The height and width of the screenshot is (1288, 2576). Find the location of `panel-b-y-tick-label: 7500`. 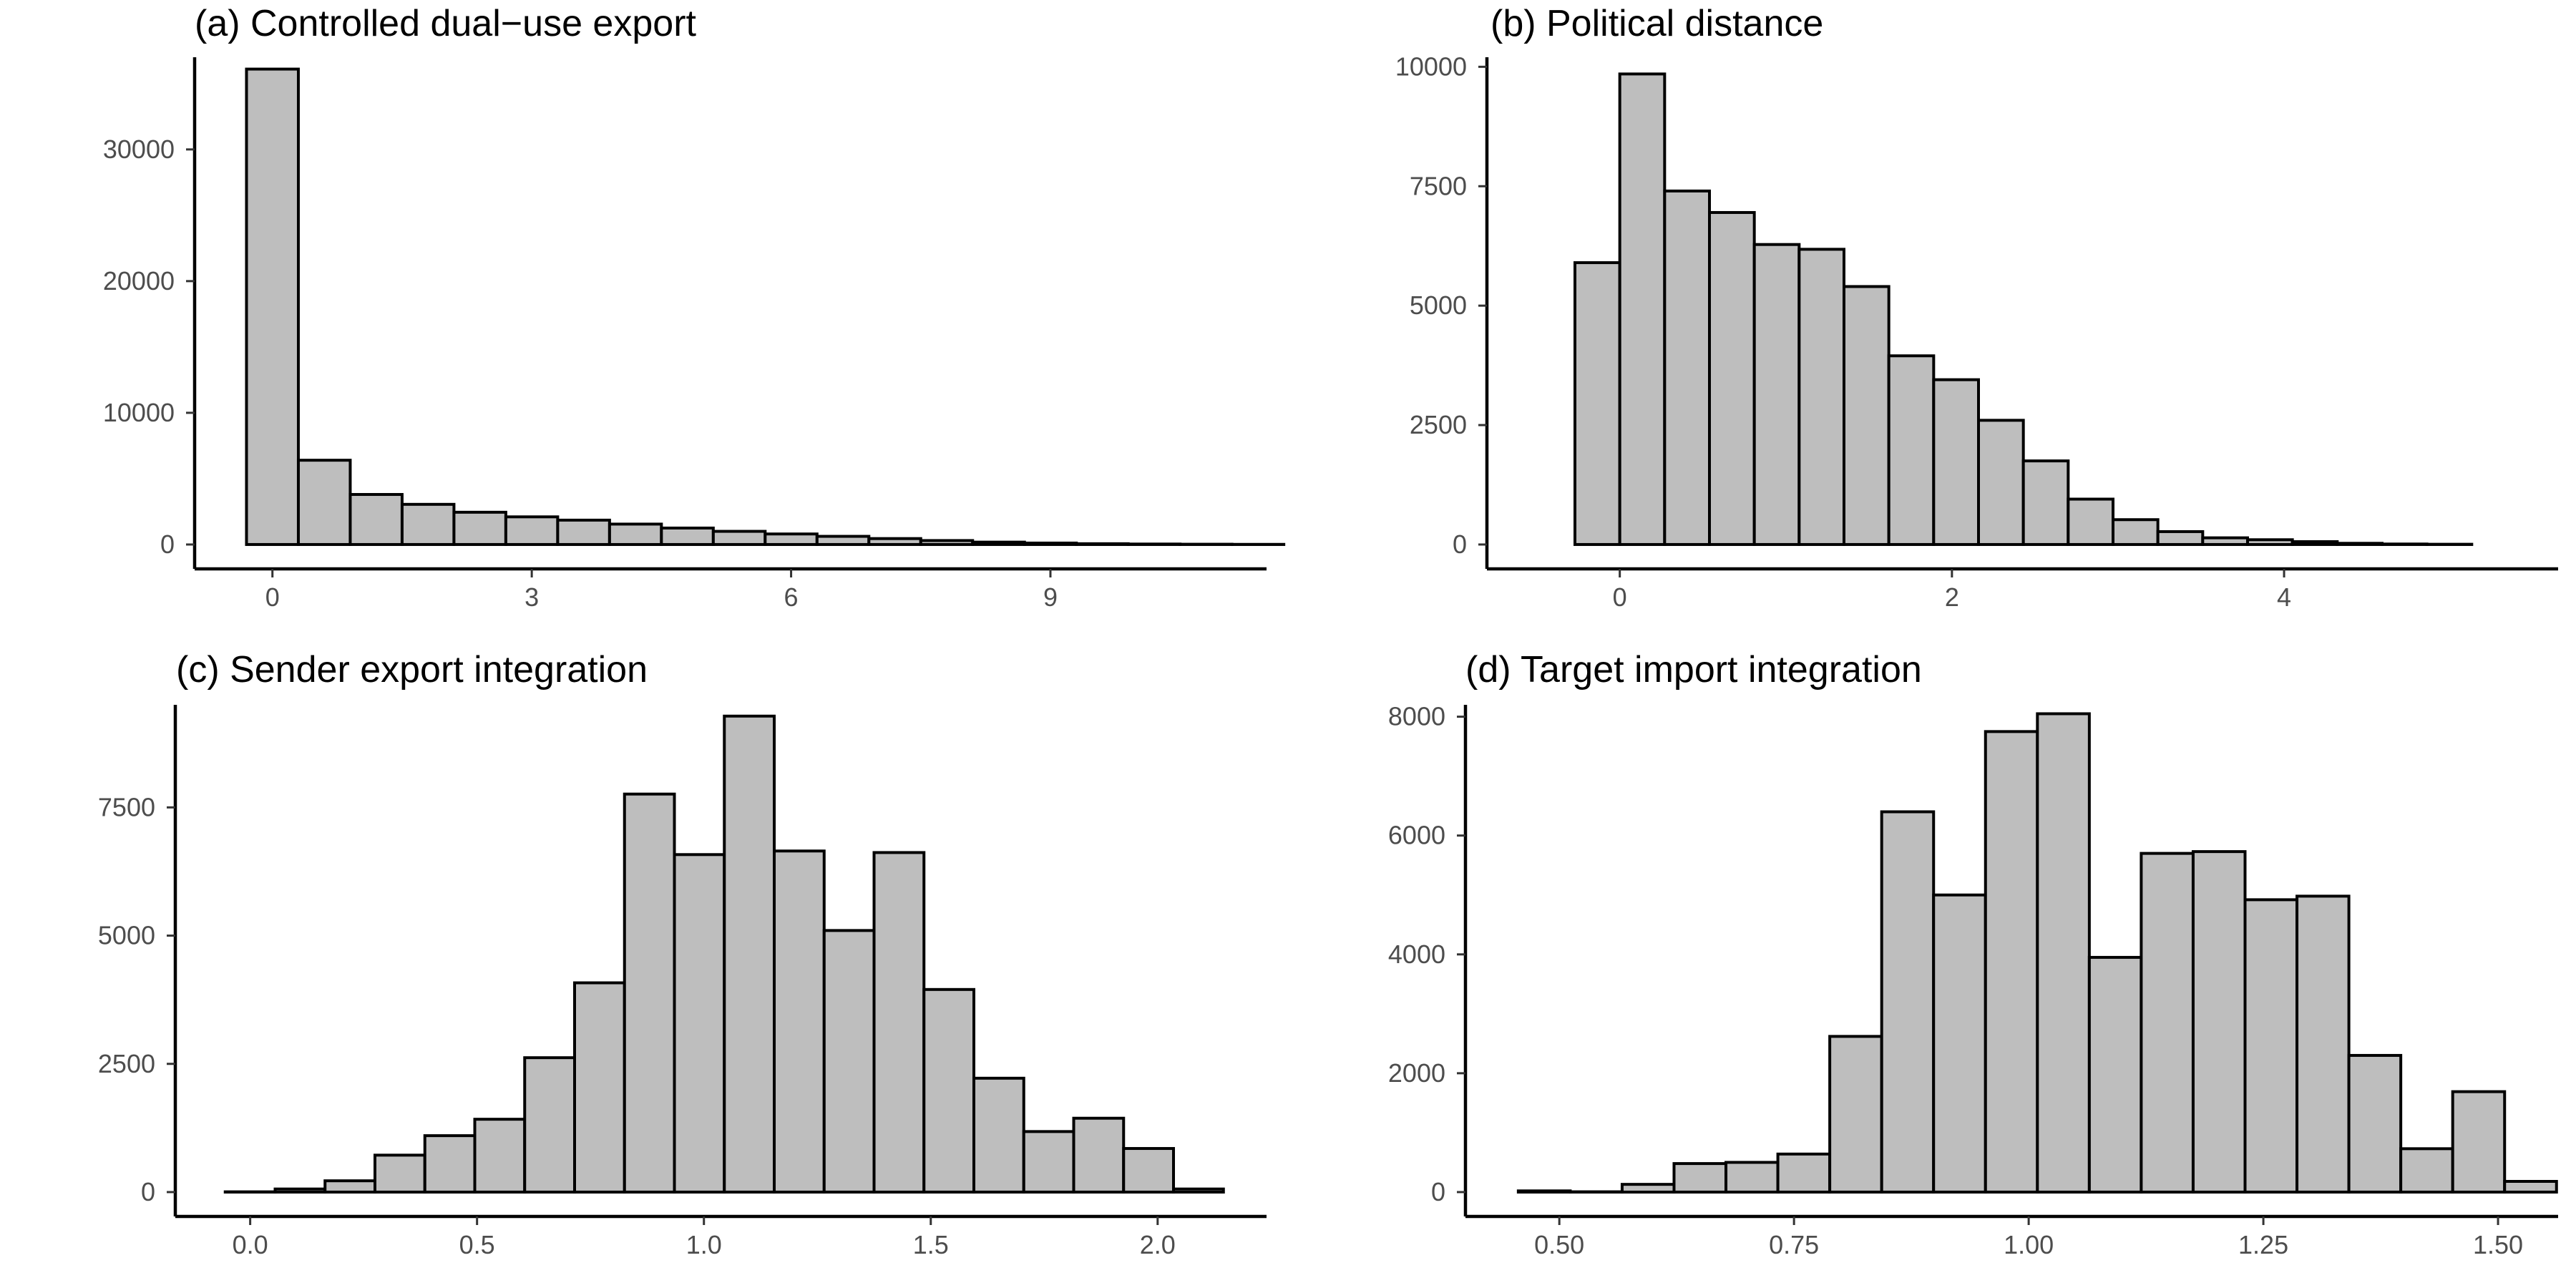

panel-b-y-tick-label: 7500 is located at coordinates (1438, 185).